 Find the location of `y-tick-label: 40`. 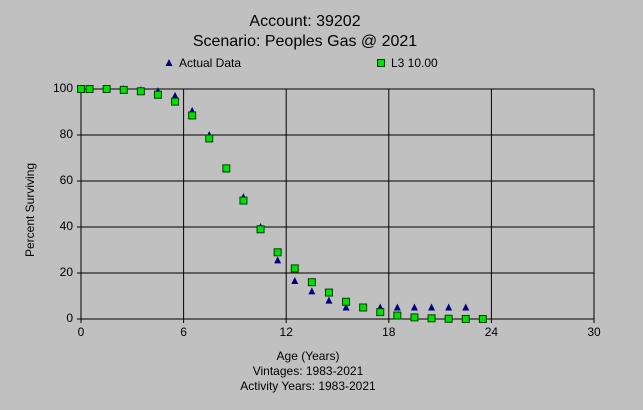

y-tick-label: 40 is located at coordinates (67, 226).